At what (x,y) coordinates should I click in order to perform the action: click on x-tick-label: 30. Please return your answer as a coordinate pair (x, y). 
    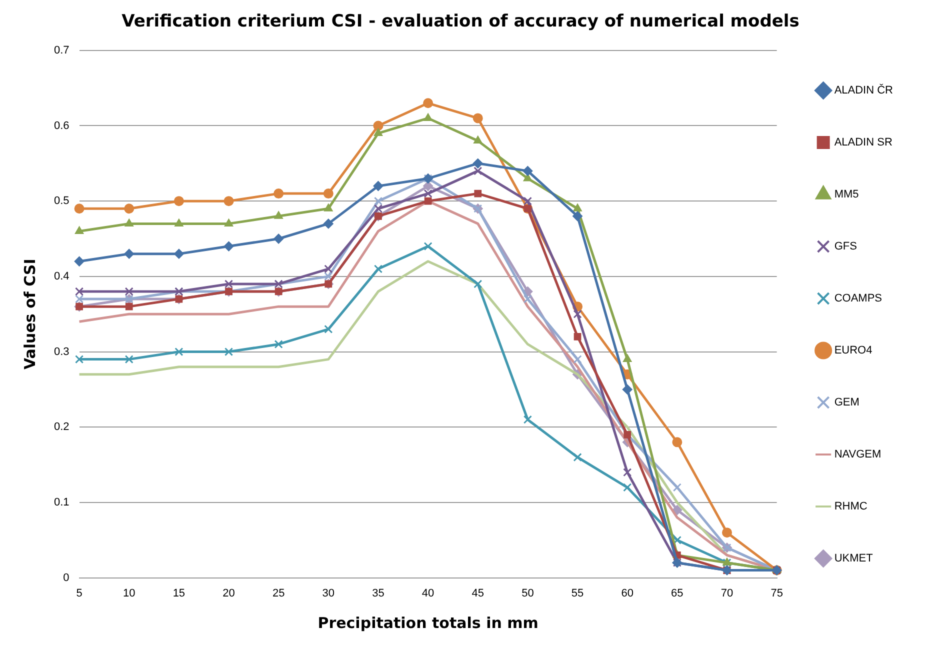
    Looking at the image, I should click on (328, 593).